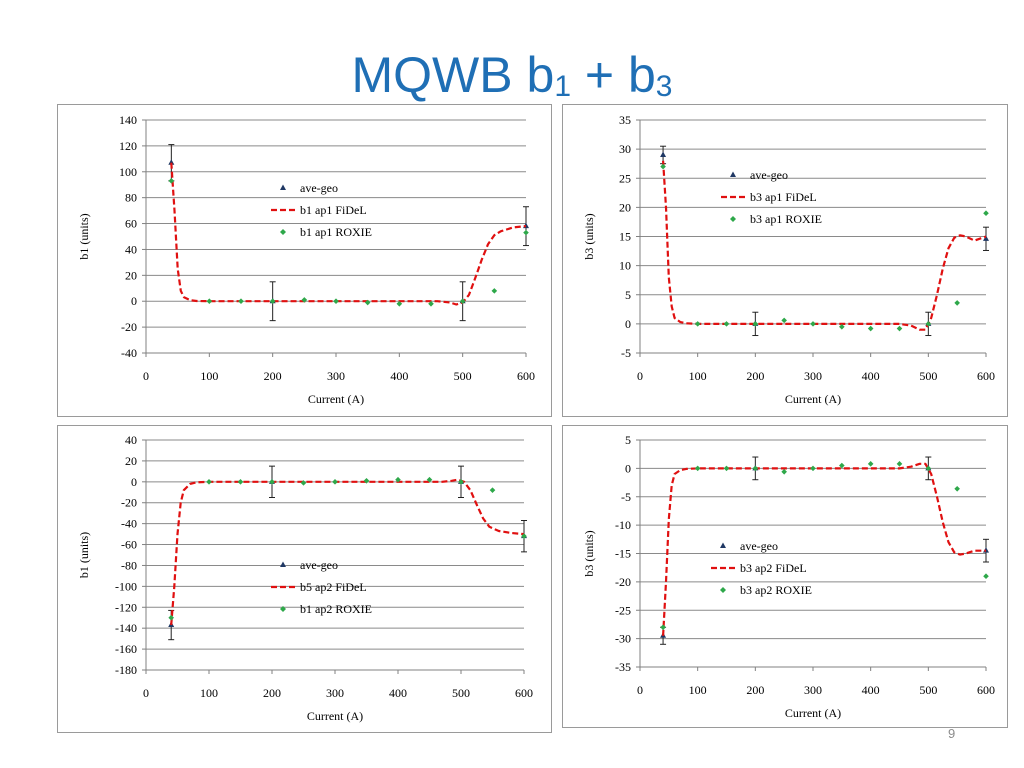  What do you see at coordinates (952, 733) in the screenshot?
I see `page-number: 9` at bounding box center [952, 733].